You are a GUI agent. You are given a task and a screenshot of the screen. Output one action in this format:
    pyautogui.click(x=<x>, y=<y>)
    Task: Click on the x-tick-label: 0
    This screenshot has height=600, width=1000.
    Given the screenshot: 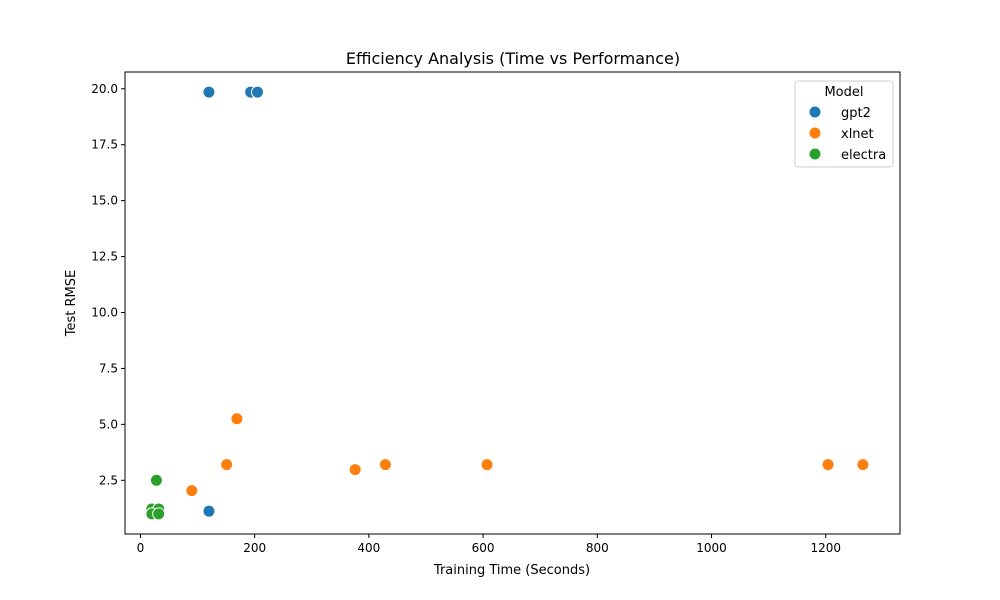 What is the action you would take?
    pyautogui.click(x=141, y=548)
    